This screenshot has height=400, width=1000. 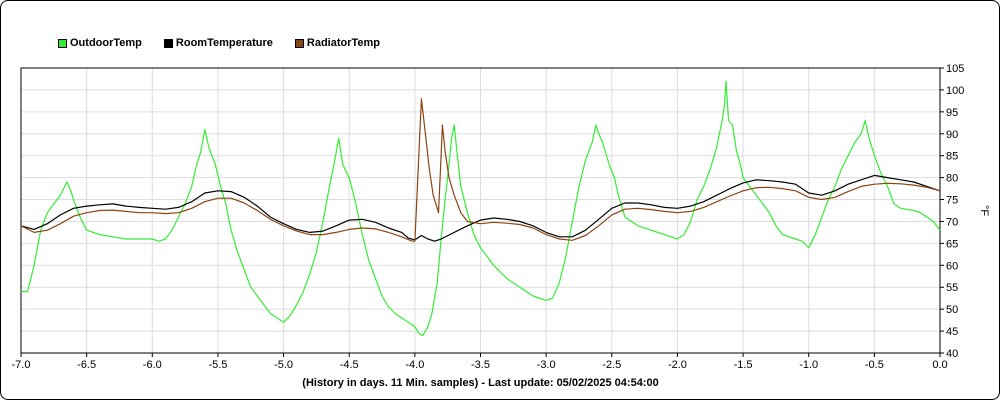 What do you see at coordinates (546, 365) in the screenshot?
I see `x-tick-label: -3.0` at bounding box center [546, 365].